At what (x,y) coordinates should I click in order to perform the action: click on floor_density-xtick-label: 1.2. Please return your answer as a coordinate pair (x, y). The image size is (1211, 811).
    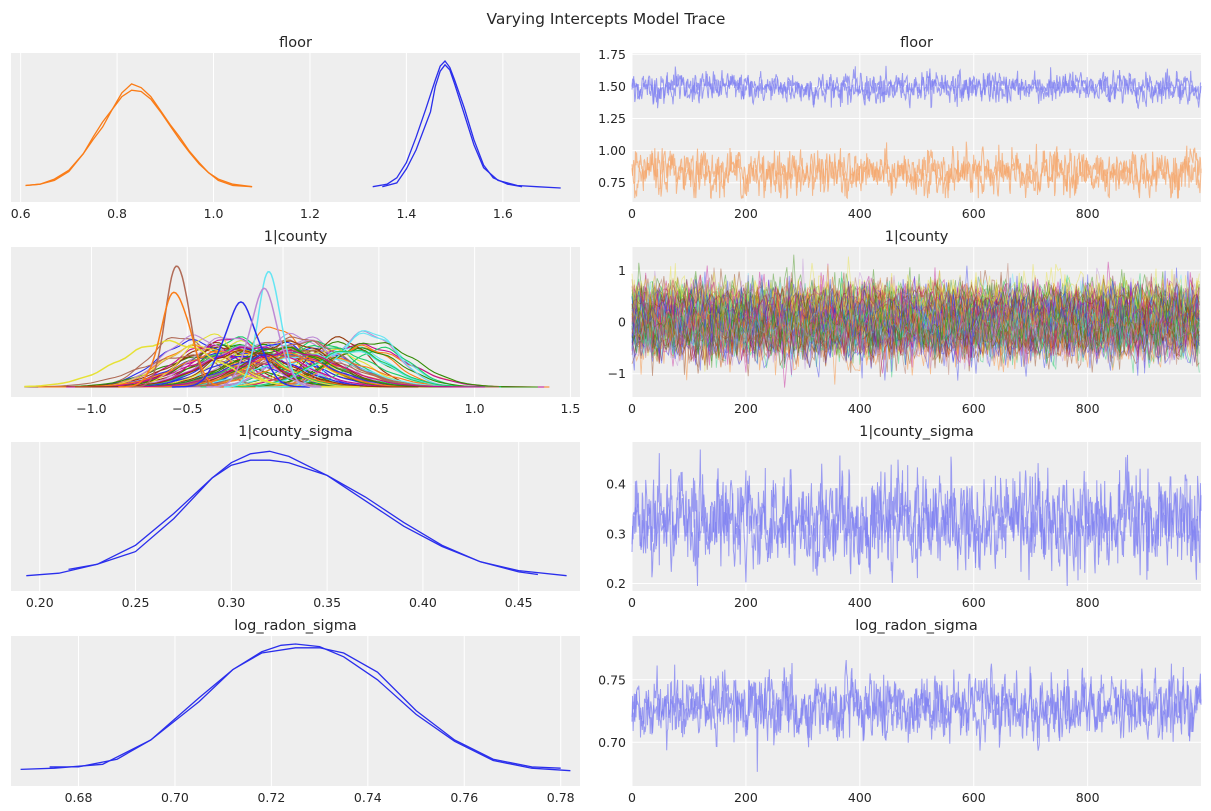
    Looking at the image, I should click on (310, 213).